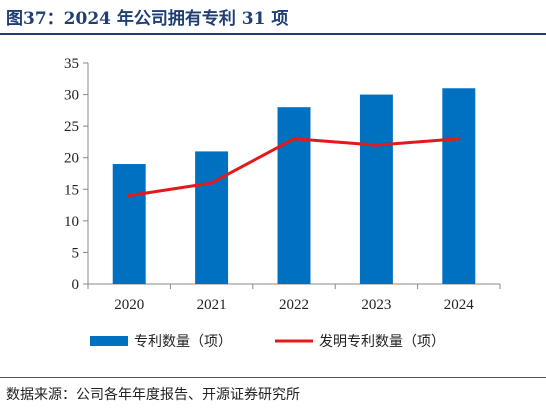  Describe the element at coordinates (294, 305) in the screenshot. I see `x-tick-label: 2022` at that location.